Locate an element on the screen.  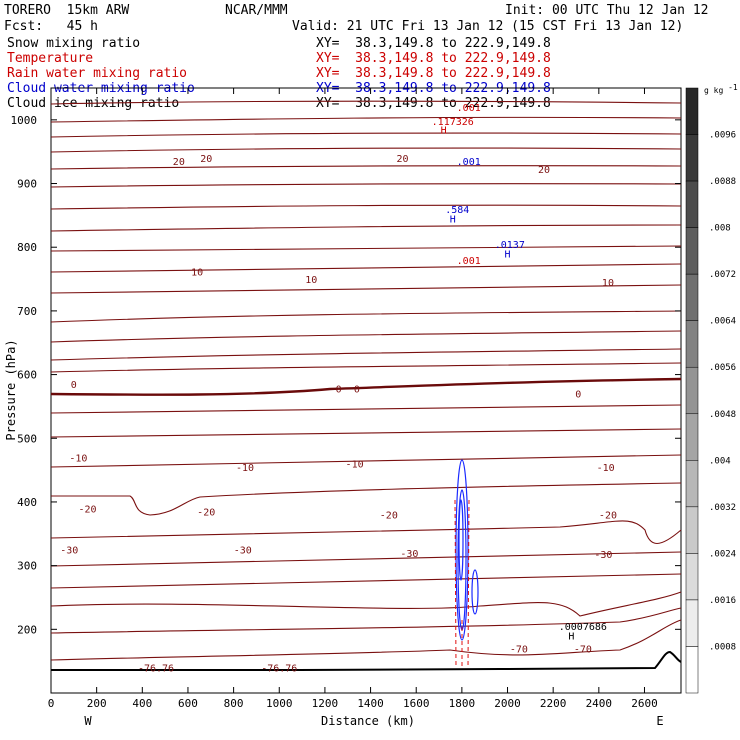
colorbar-label: .008 is located at coordinates (720, 229).